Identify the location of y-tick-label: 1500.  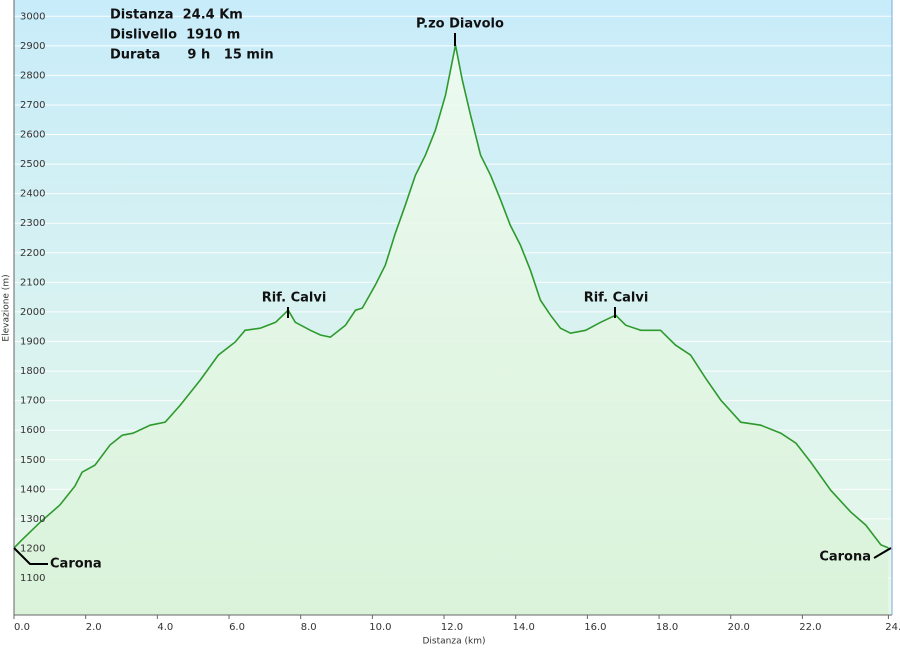
(32, 460).